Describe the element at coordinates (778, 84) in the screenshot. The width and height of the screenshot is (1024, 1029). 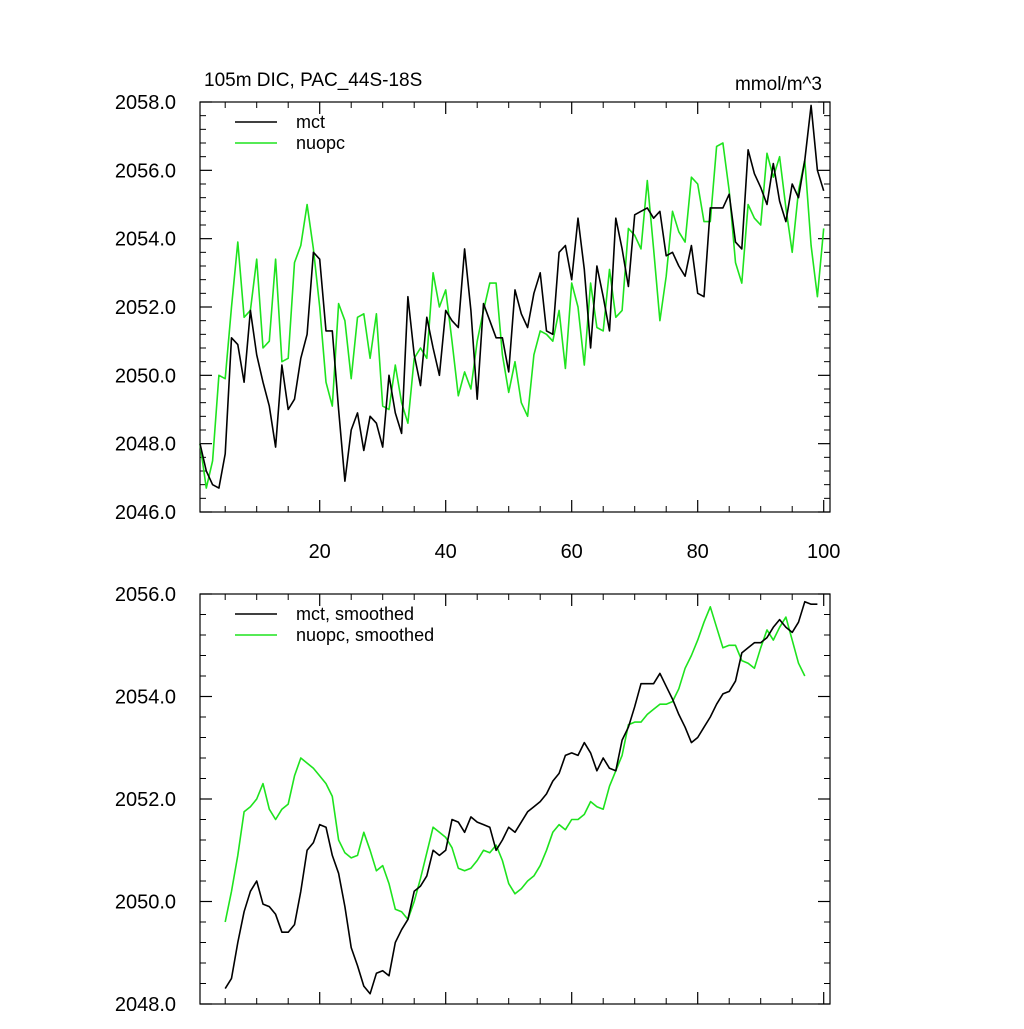
I see `chart-units: mmol/m^3` at that location.